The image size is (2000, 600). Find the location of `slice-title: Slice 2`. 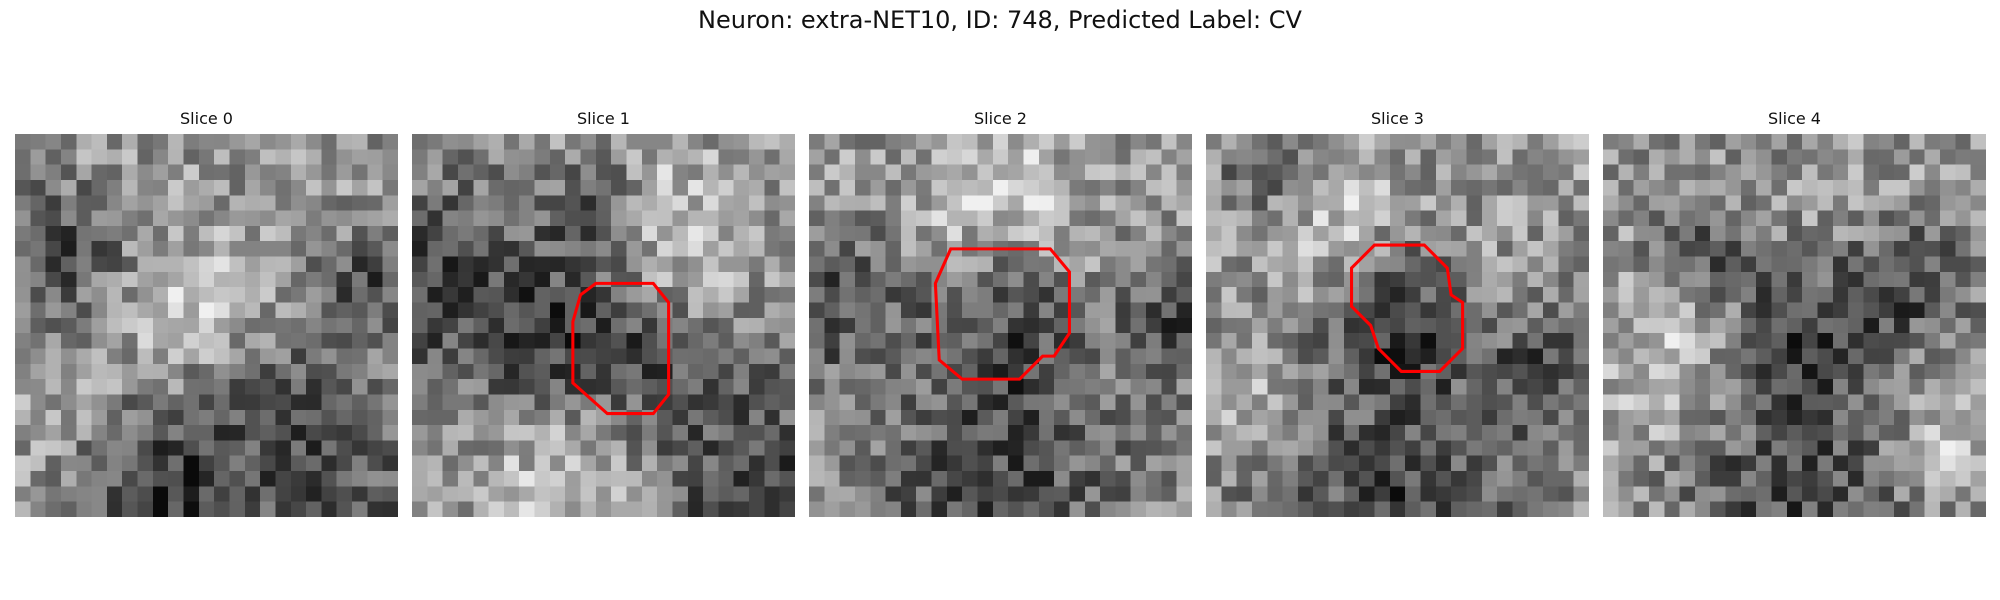

slice-title: Slice 2 is located at coordinates (1000, 118).